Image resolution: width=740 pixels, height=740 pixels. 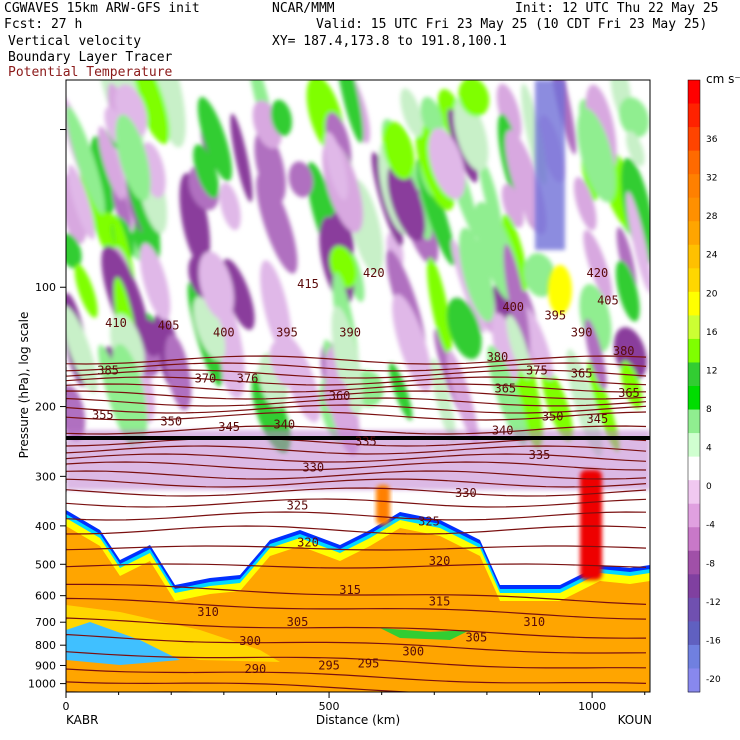 I want to click on colorbar: 36 32 28 24 20 16 12 8 4 0 -4 -8 -12 -16 -20, so click(x=704, y=386).